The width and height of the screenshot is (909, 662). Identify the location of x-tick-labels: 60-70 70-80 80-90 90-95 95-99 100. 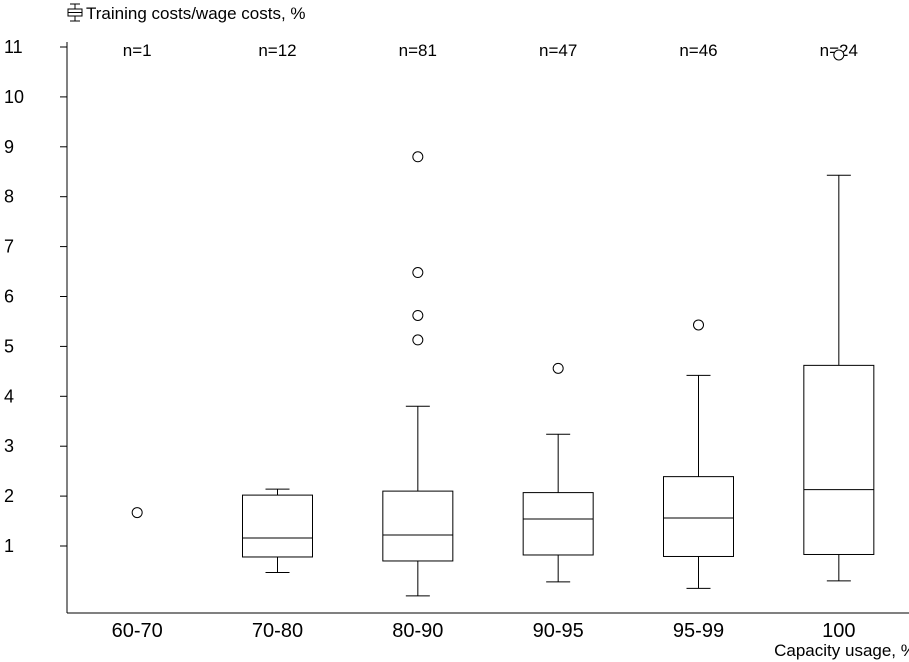
(484, 631).